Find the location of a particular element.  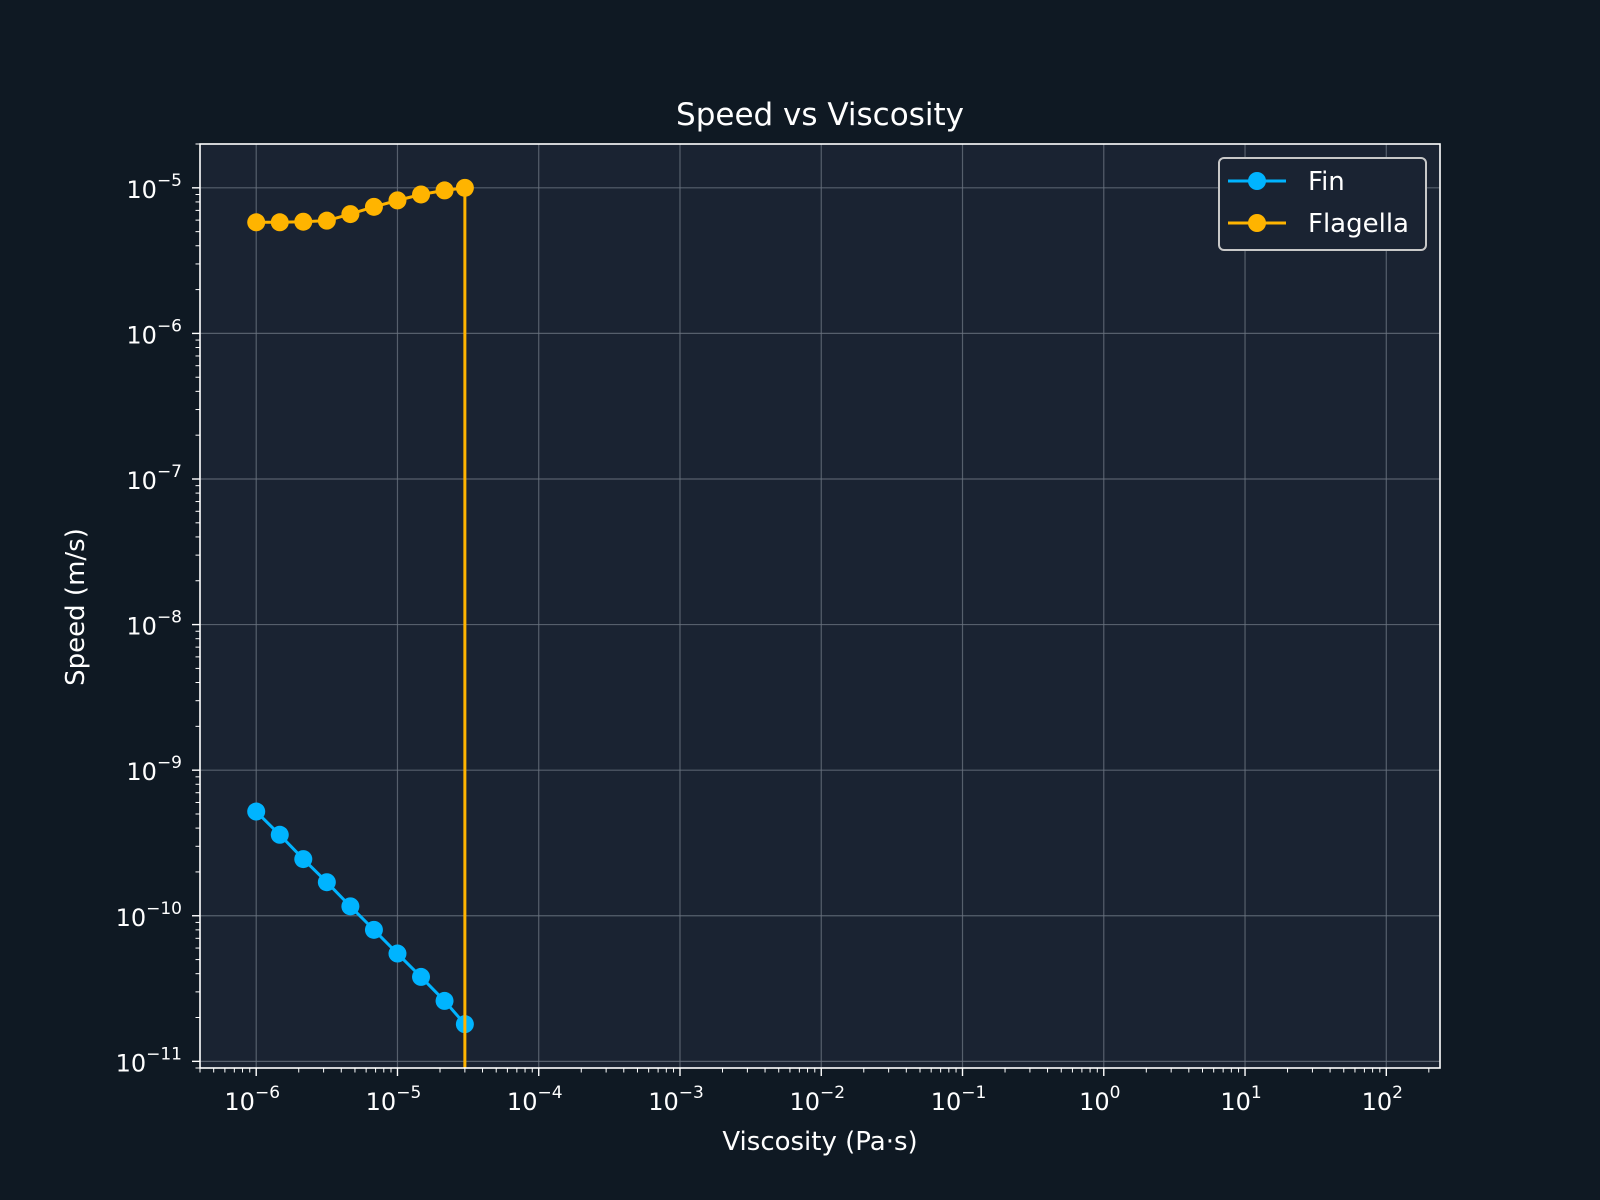

y-tick-label: 10⁻⁷ is located at coordinates (154, 478).